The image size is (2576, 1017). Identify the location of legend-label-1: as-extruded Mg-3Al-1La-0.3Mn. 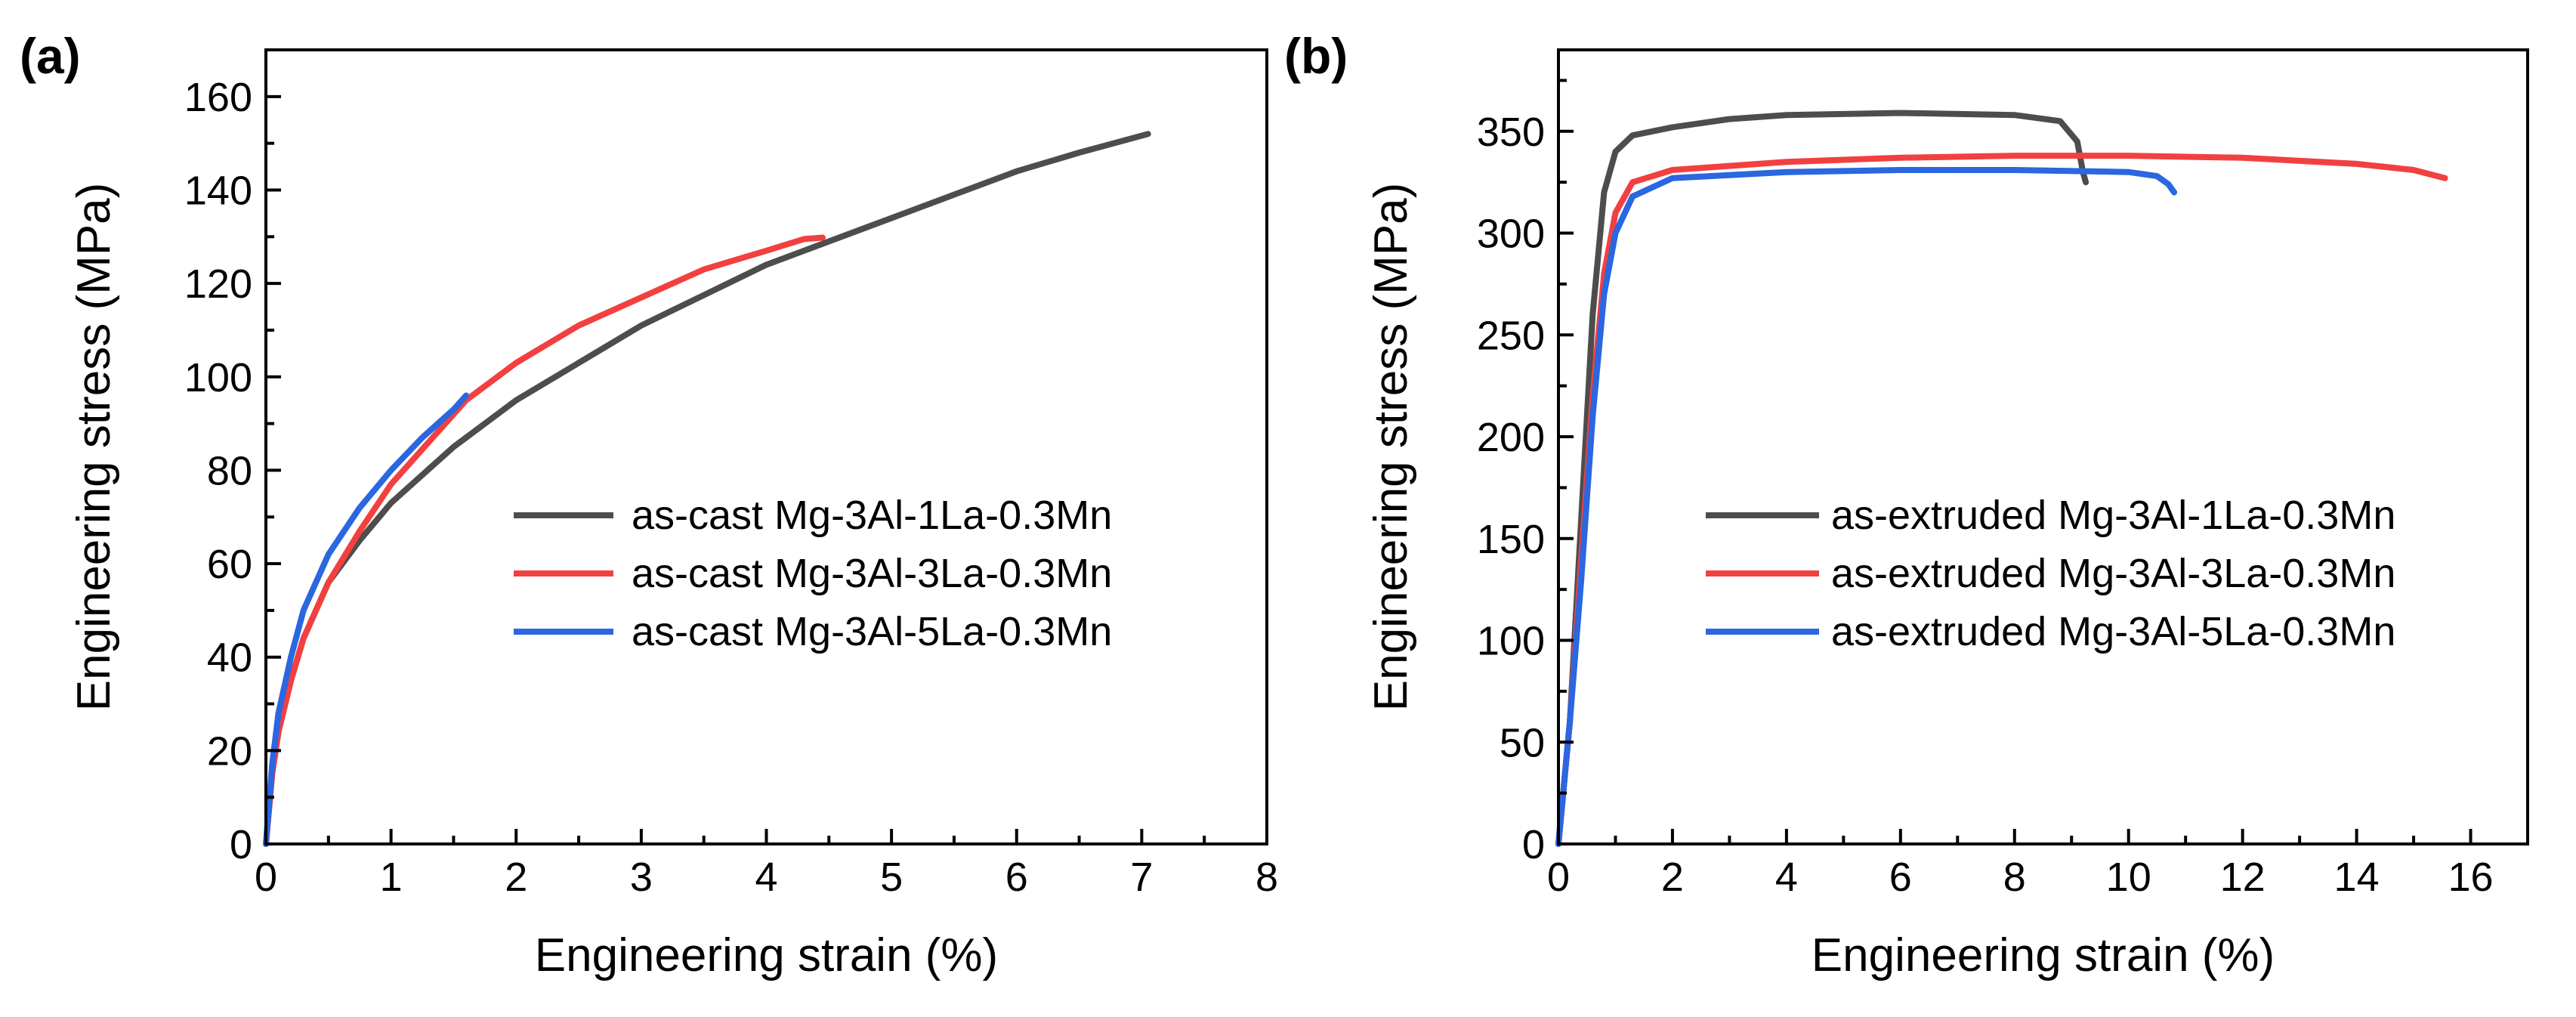
(2113, 515).